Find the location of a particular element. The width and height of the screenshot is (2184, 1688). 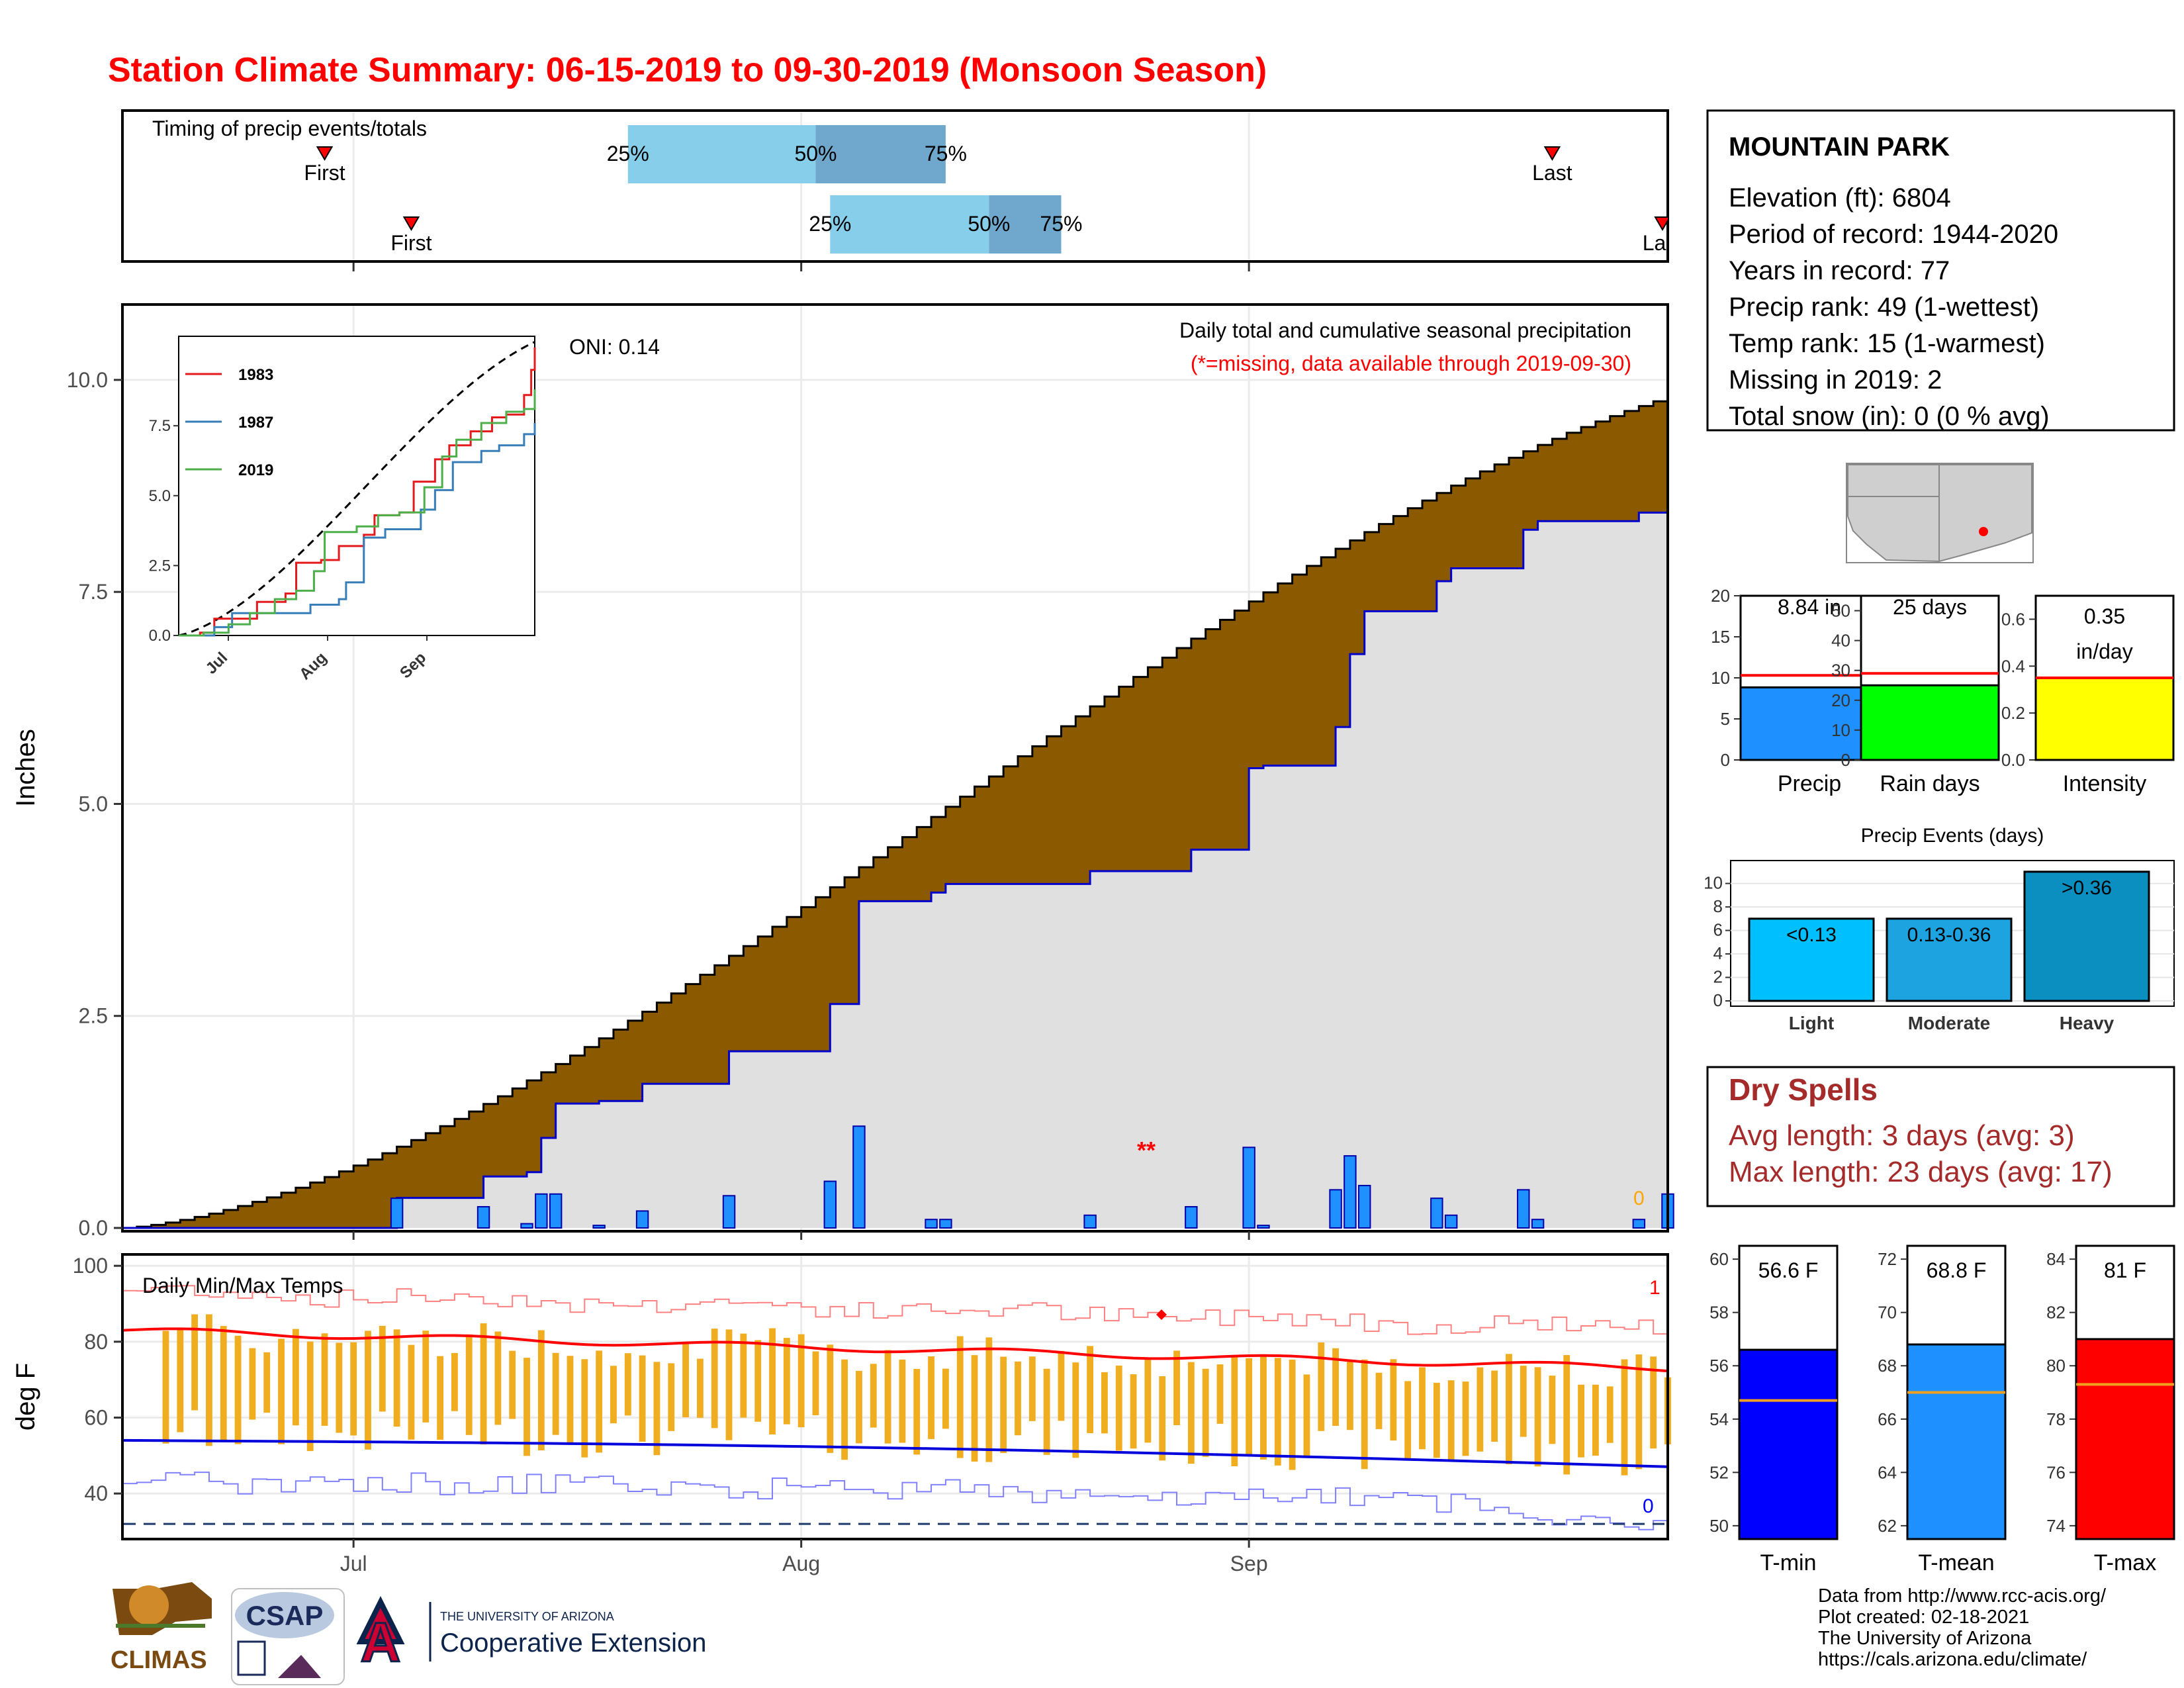

station-name: MOUNTAIN PARK is located at coordinates (1840, 147).